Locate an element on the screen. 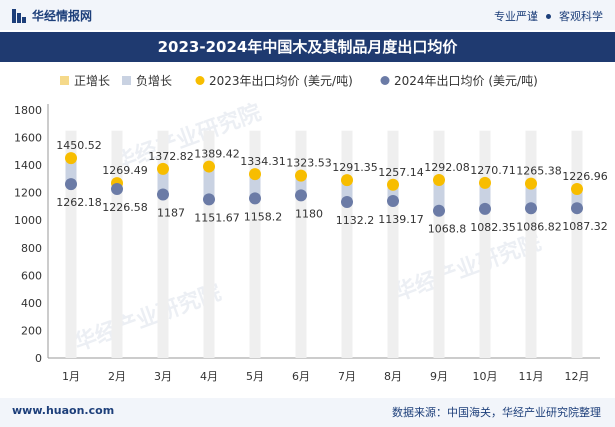  tagline-left: 专业严谨 is located at coordinates (516, 16).